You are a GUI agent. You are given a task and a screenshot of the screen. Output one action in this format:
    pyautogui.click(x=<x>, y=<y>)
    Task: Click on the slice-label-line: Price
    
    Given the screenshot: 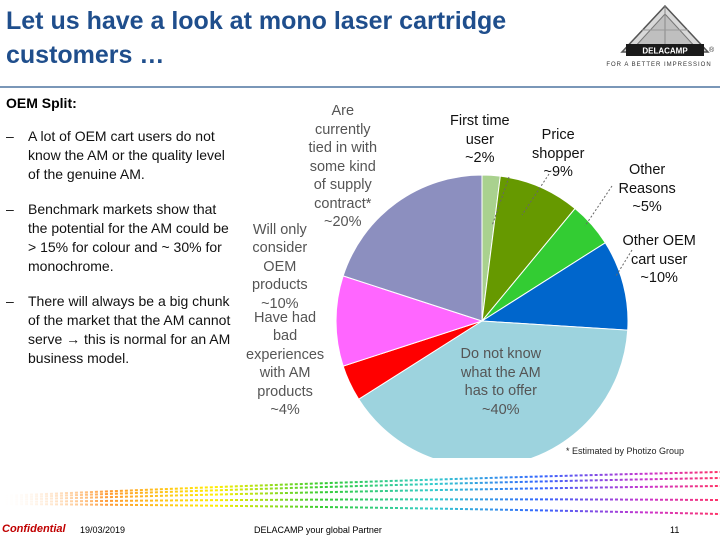 What is the action you would take?
    pyautogui.click(x=558, y=135)
    